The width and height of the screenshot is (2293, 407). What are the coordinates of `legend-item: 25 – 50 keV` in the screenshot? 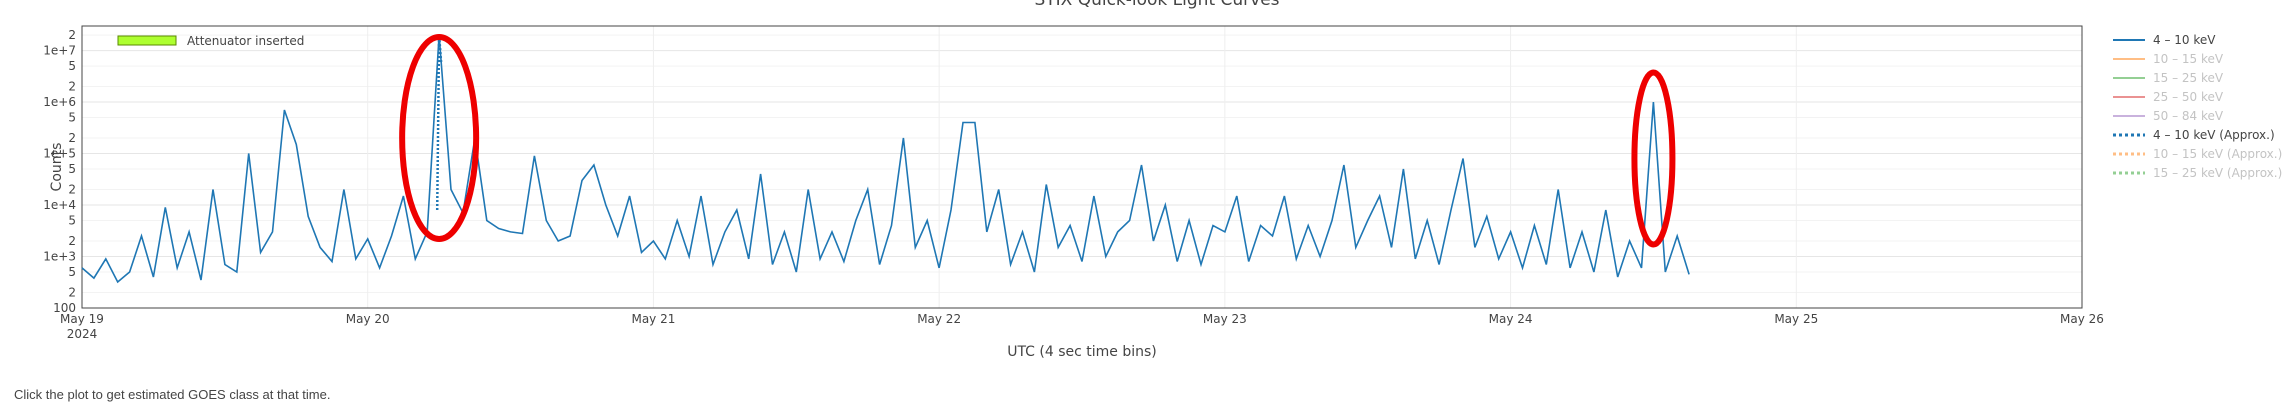 It's located at (2168, 97).